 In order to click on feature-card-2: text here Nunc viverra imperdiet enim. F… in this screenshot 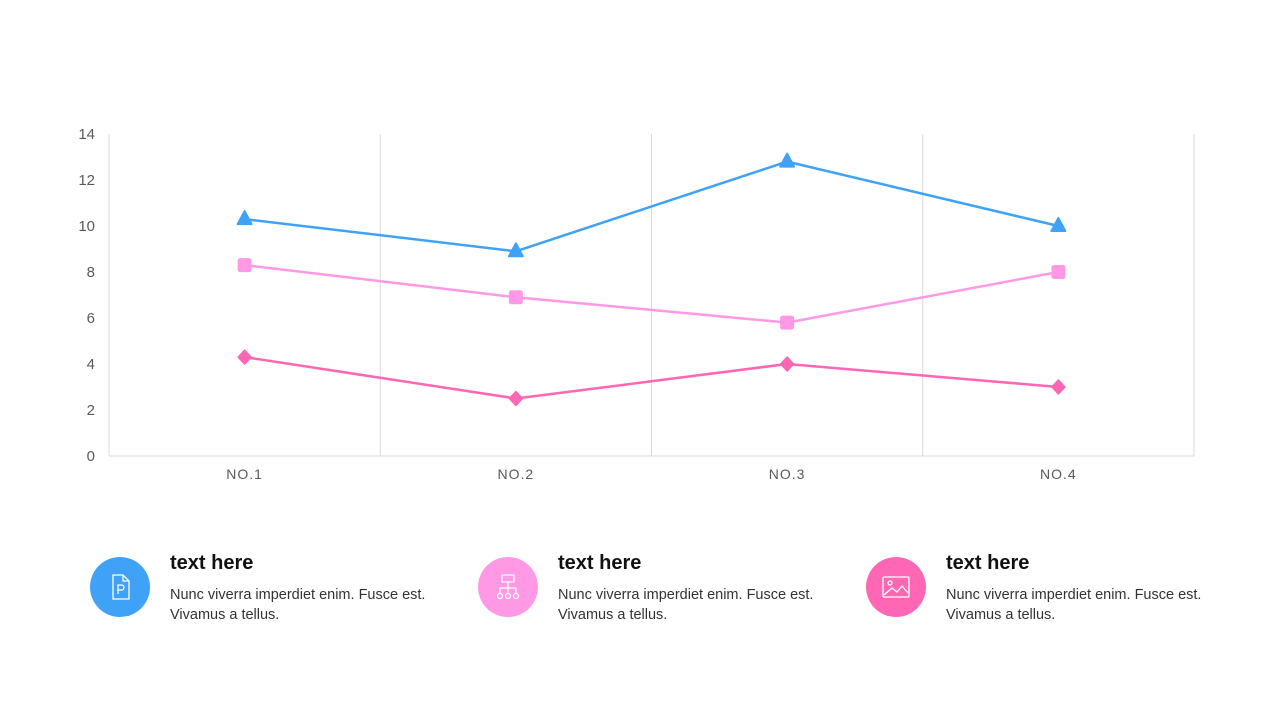, I will do `click(658, 597)`.